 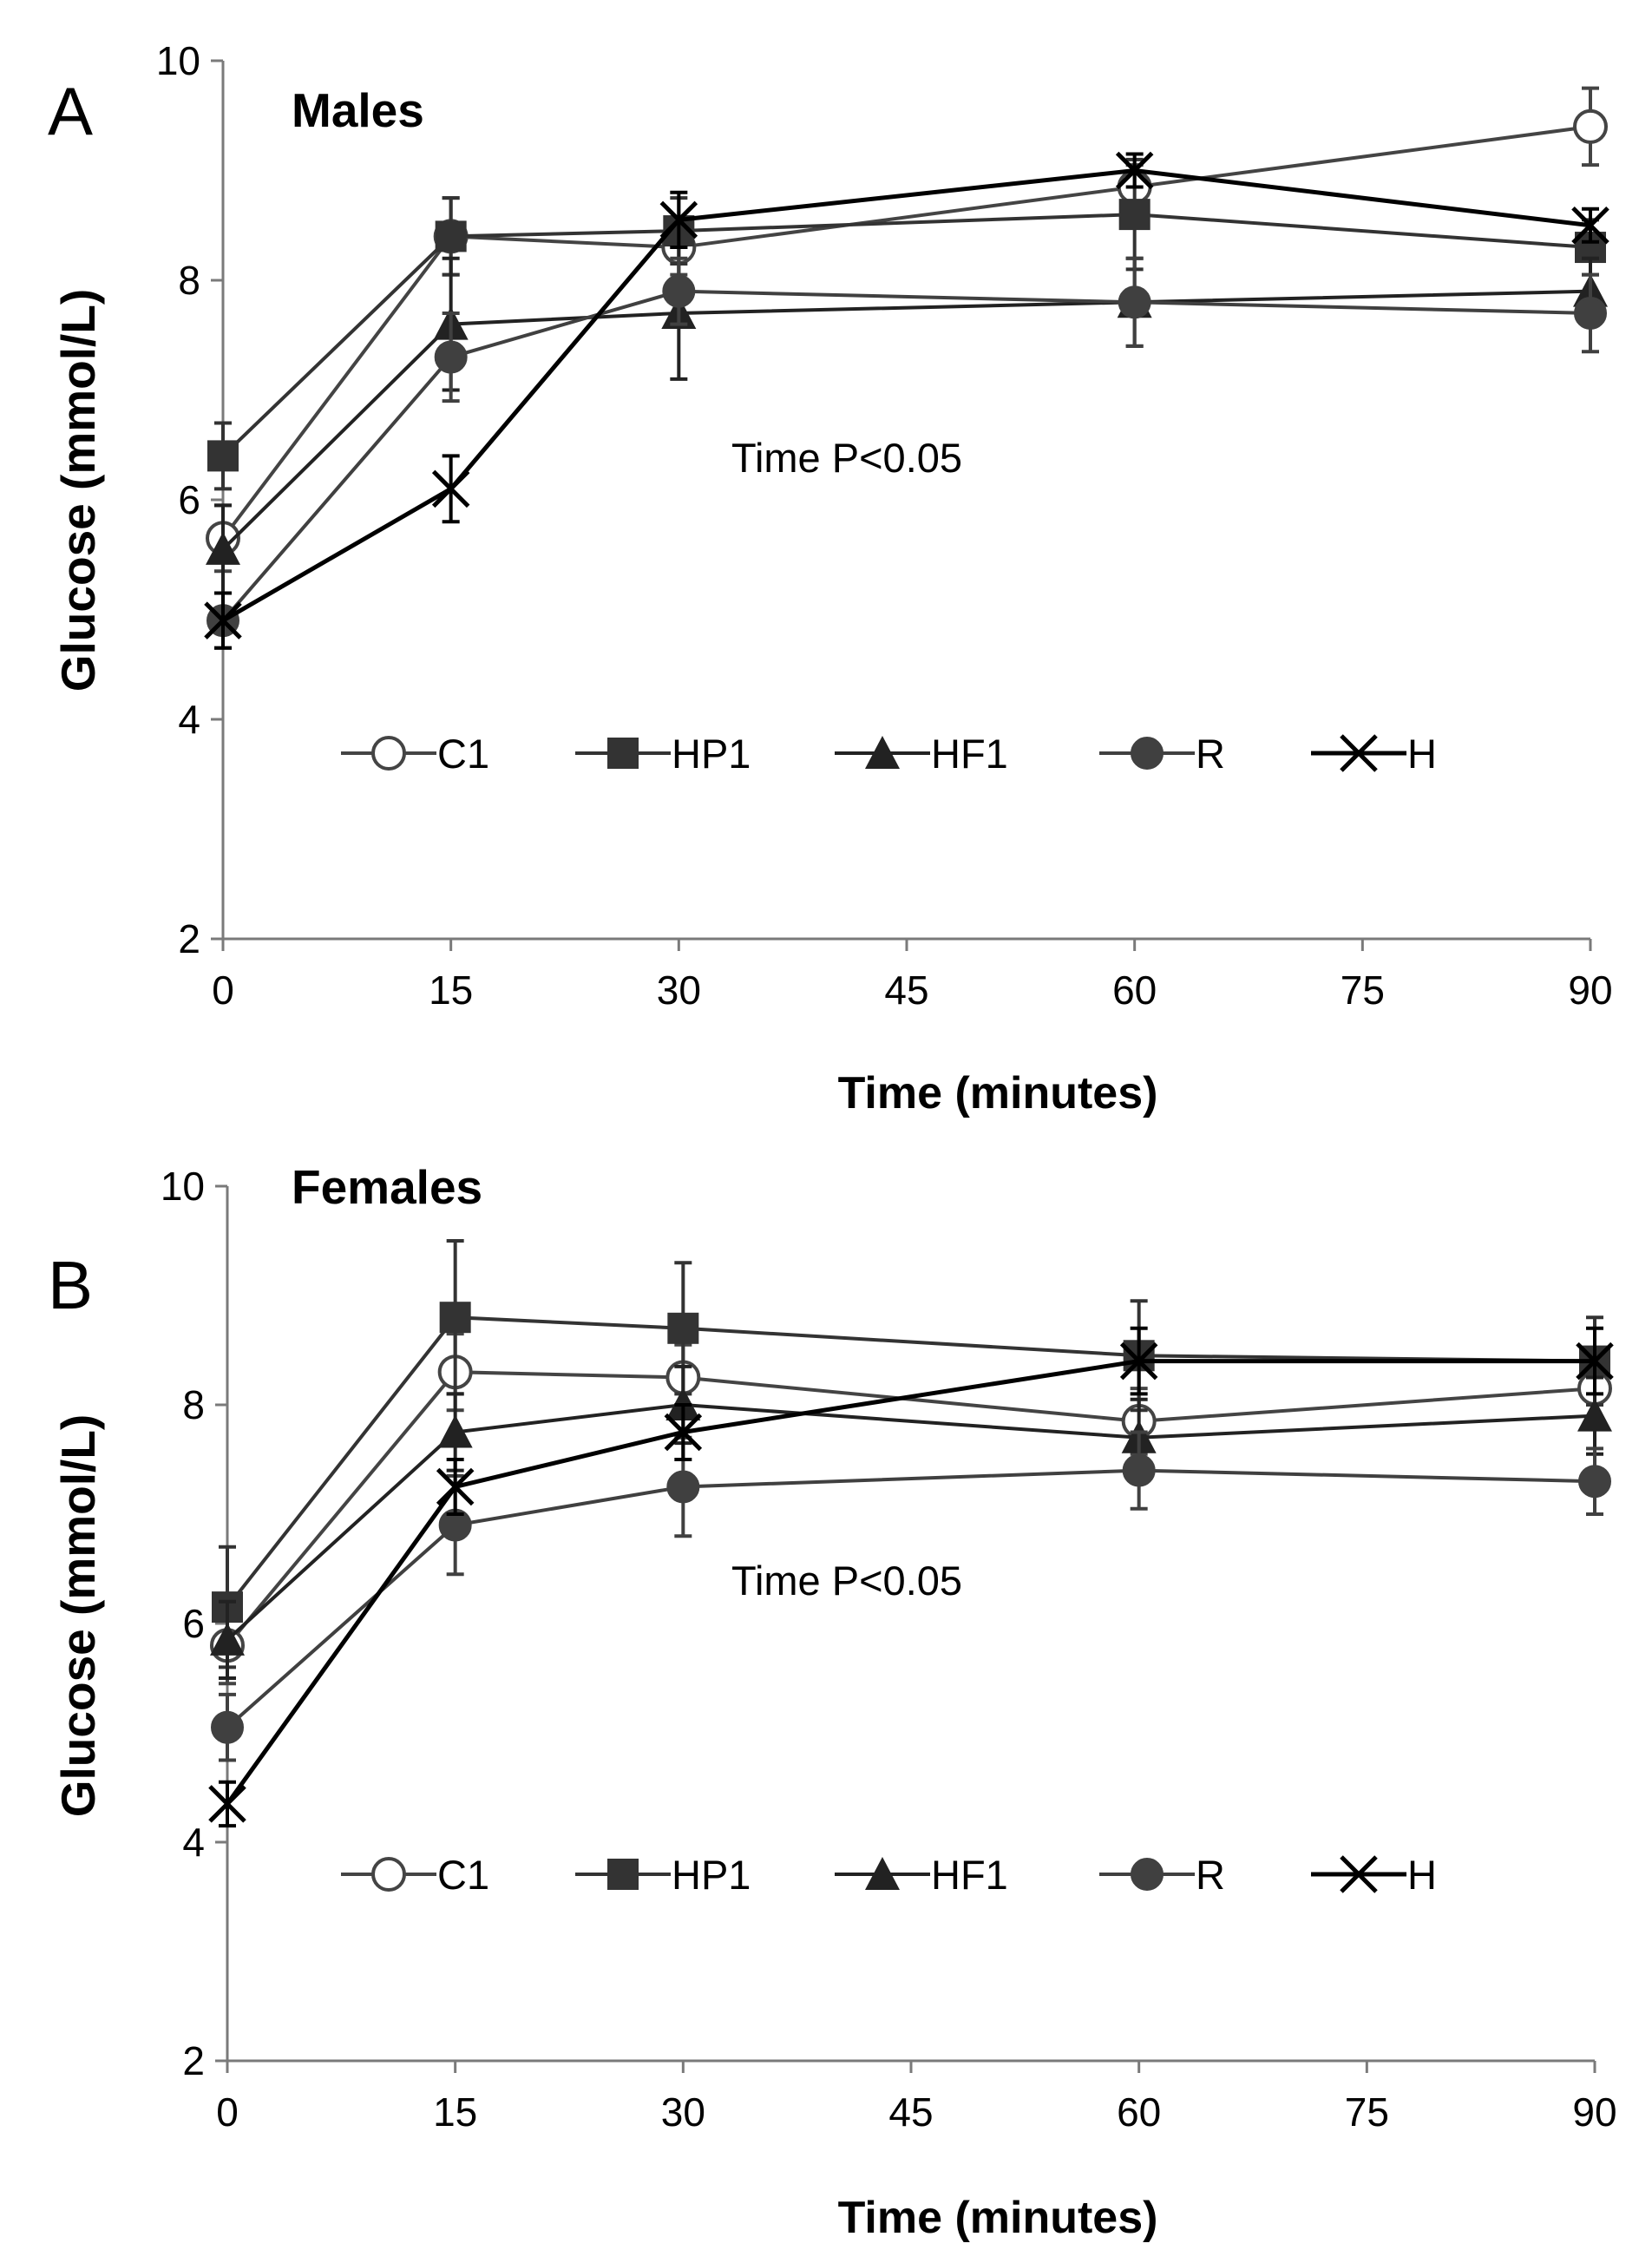 I want to click on chart-title: Females, so click(x=387, y=1187).